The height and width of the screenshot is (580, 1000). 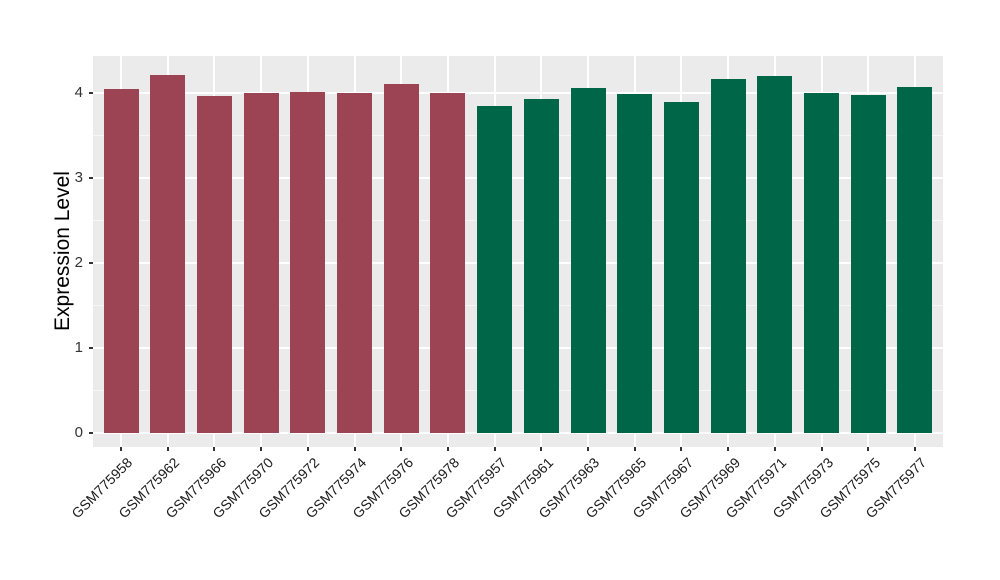 I want to click on y-tick-label: 4, so click(x=78, y=93).